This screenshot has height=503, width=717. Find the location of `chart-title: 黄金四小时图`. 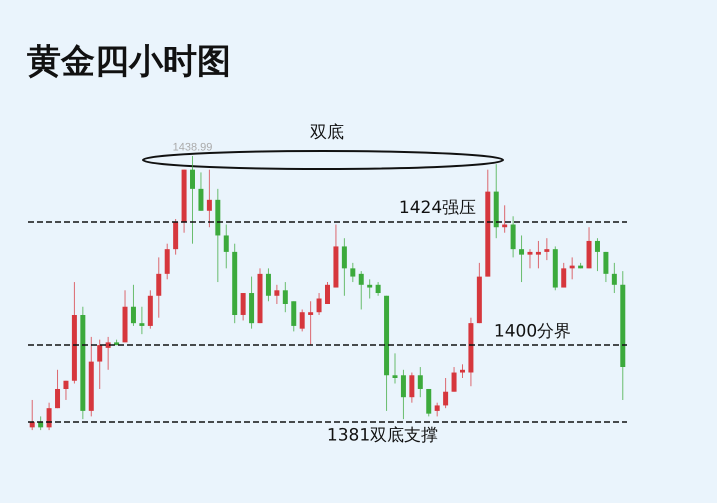

chart-title: 黄金四小时图 is located at coordinates (129, 62).